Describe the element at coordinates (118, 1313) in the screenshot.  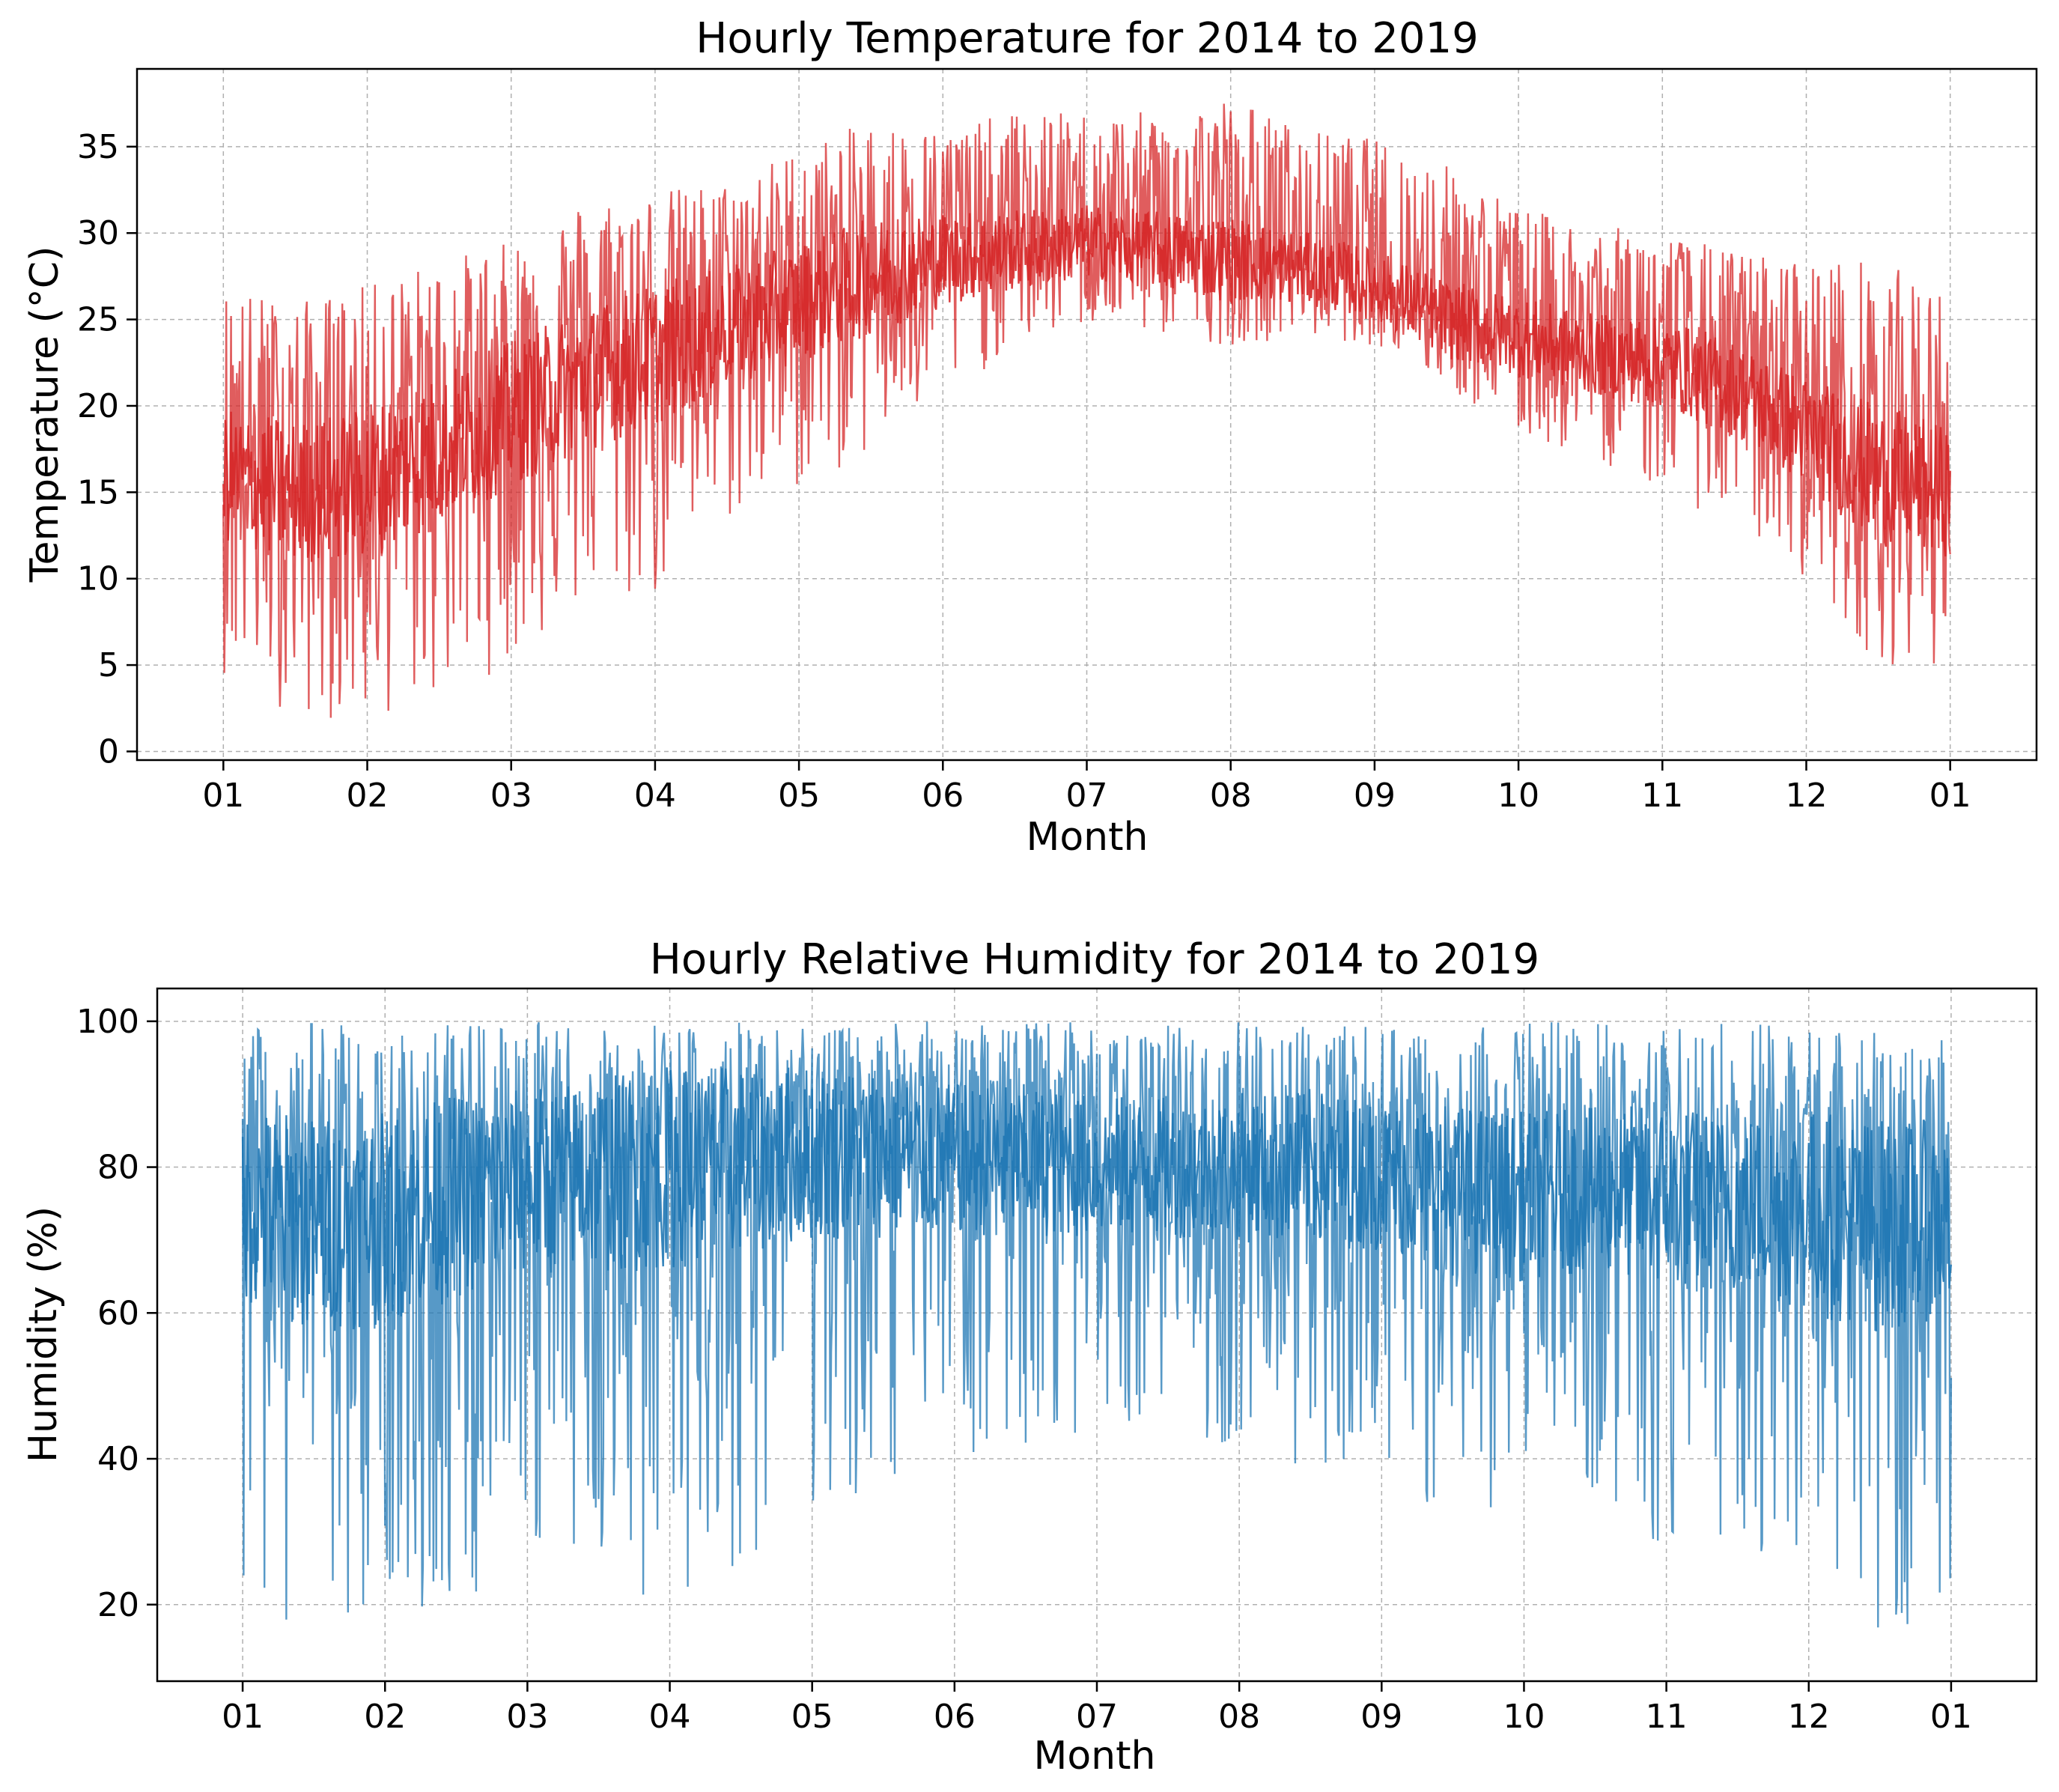
I see `humidity-y-tick-label: 60` at that location.